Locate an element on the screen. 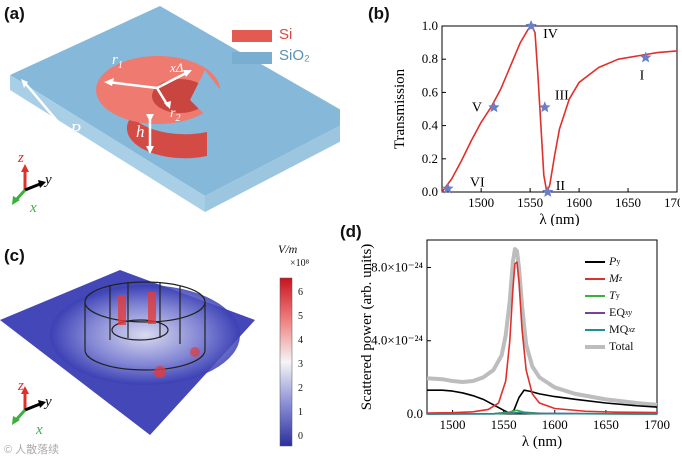  colorbar-tick-4: 4 is located at coordinates (300, 340).